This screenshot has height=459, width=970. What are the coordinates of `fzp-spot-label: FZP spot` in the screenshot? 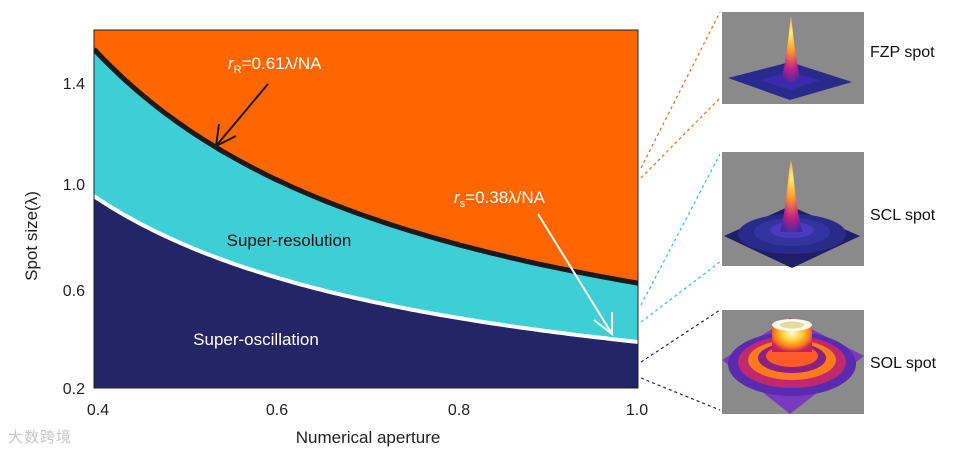 It's located at (902, 52).